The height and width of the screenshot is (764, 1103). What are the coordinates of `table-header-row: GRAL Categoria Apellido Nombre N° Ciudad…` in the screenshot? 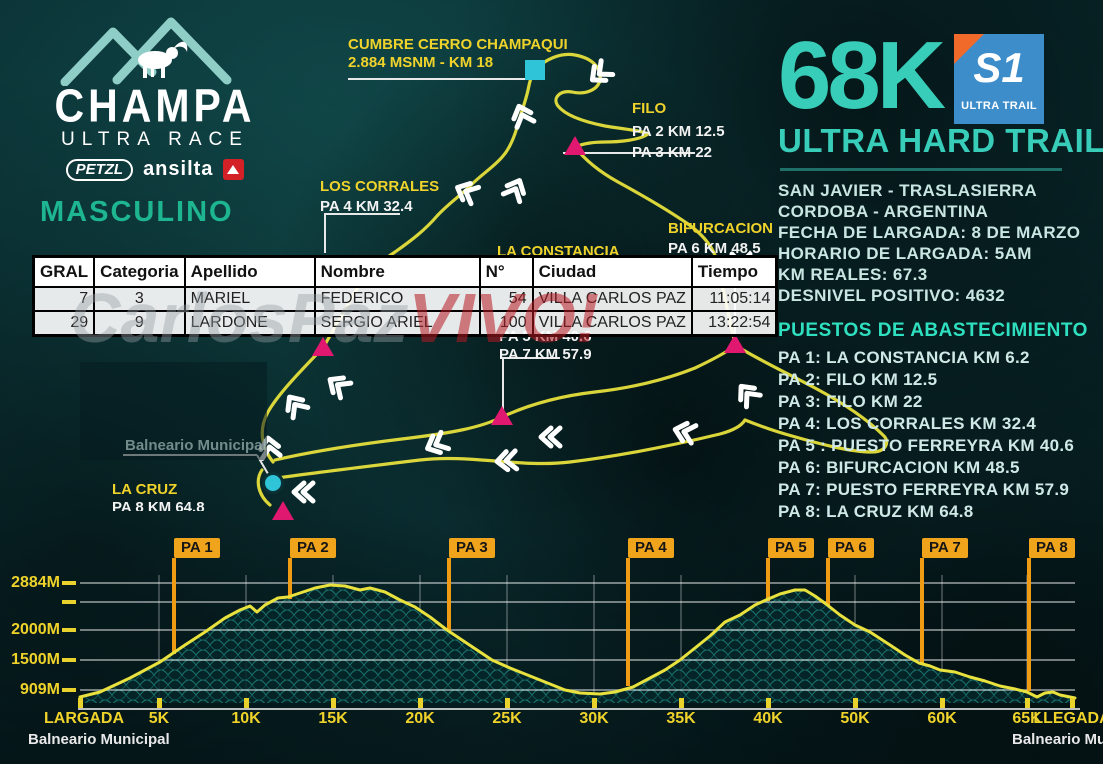 It's located at (405, 271).